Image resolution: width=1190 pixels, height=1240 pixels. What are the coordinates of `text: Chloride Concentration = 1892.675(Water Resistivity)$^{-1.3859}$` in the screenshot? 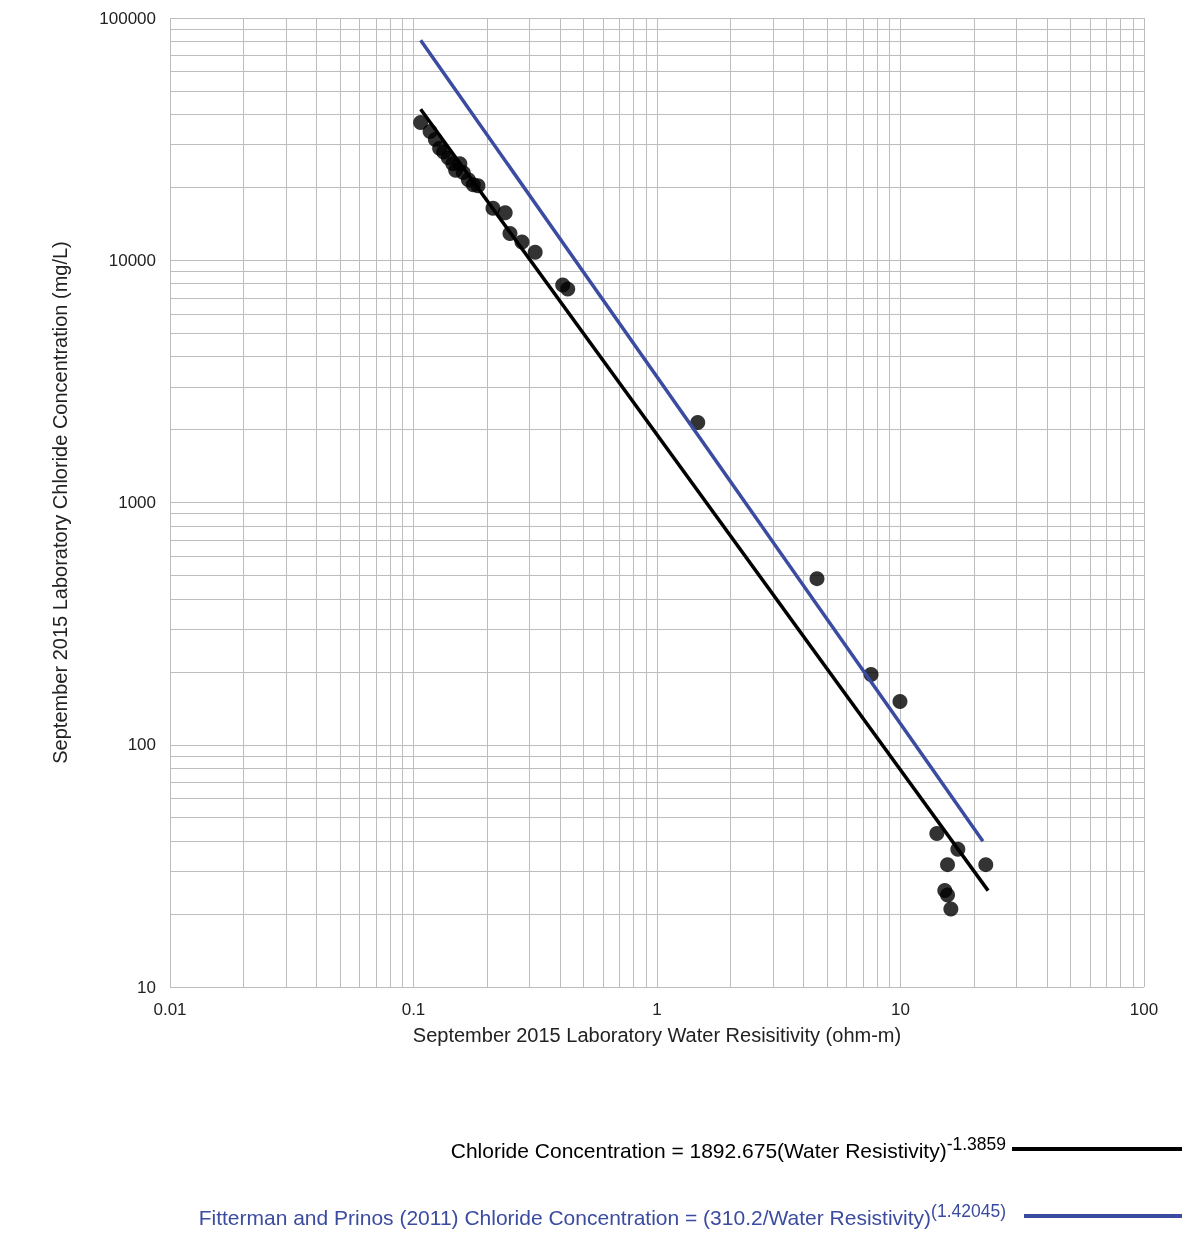 It's located at (728, 1148).